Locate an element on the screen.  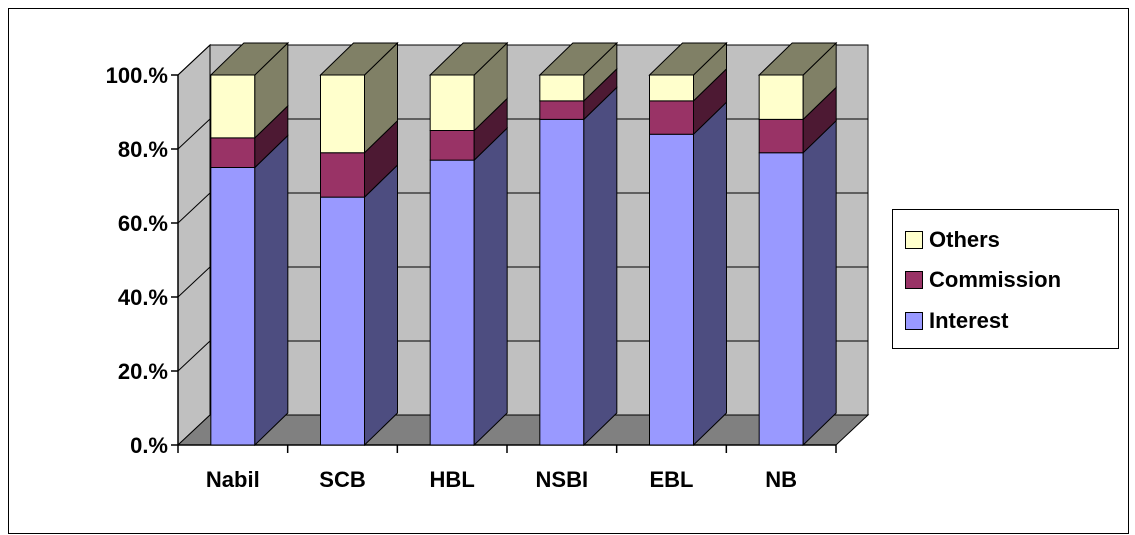
value-axis-tick-label: 80.% is located at coordinates (143, 149).